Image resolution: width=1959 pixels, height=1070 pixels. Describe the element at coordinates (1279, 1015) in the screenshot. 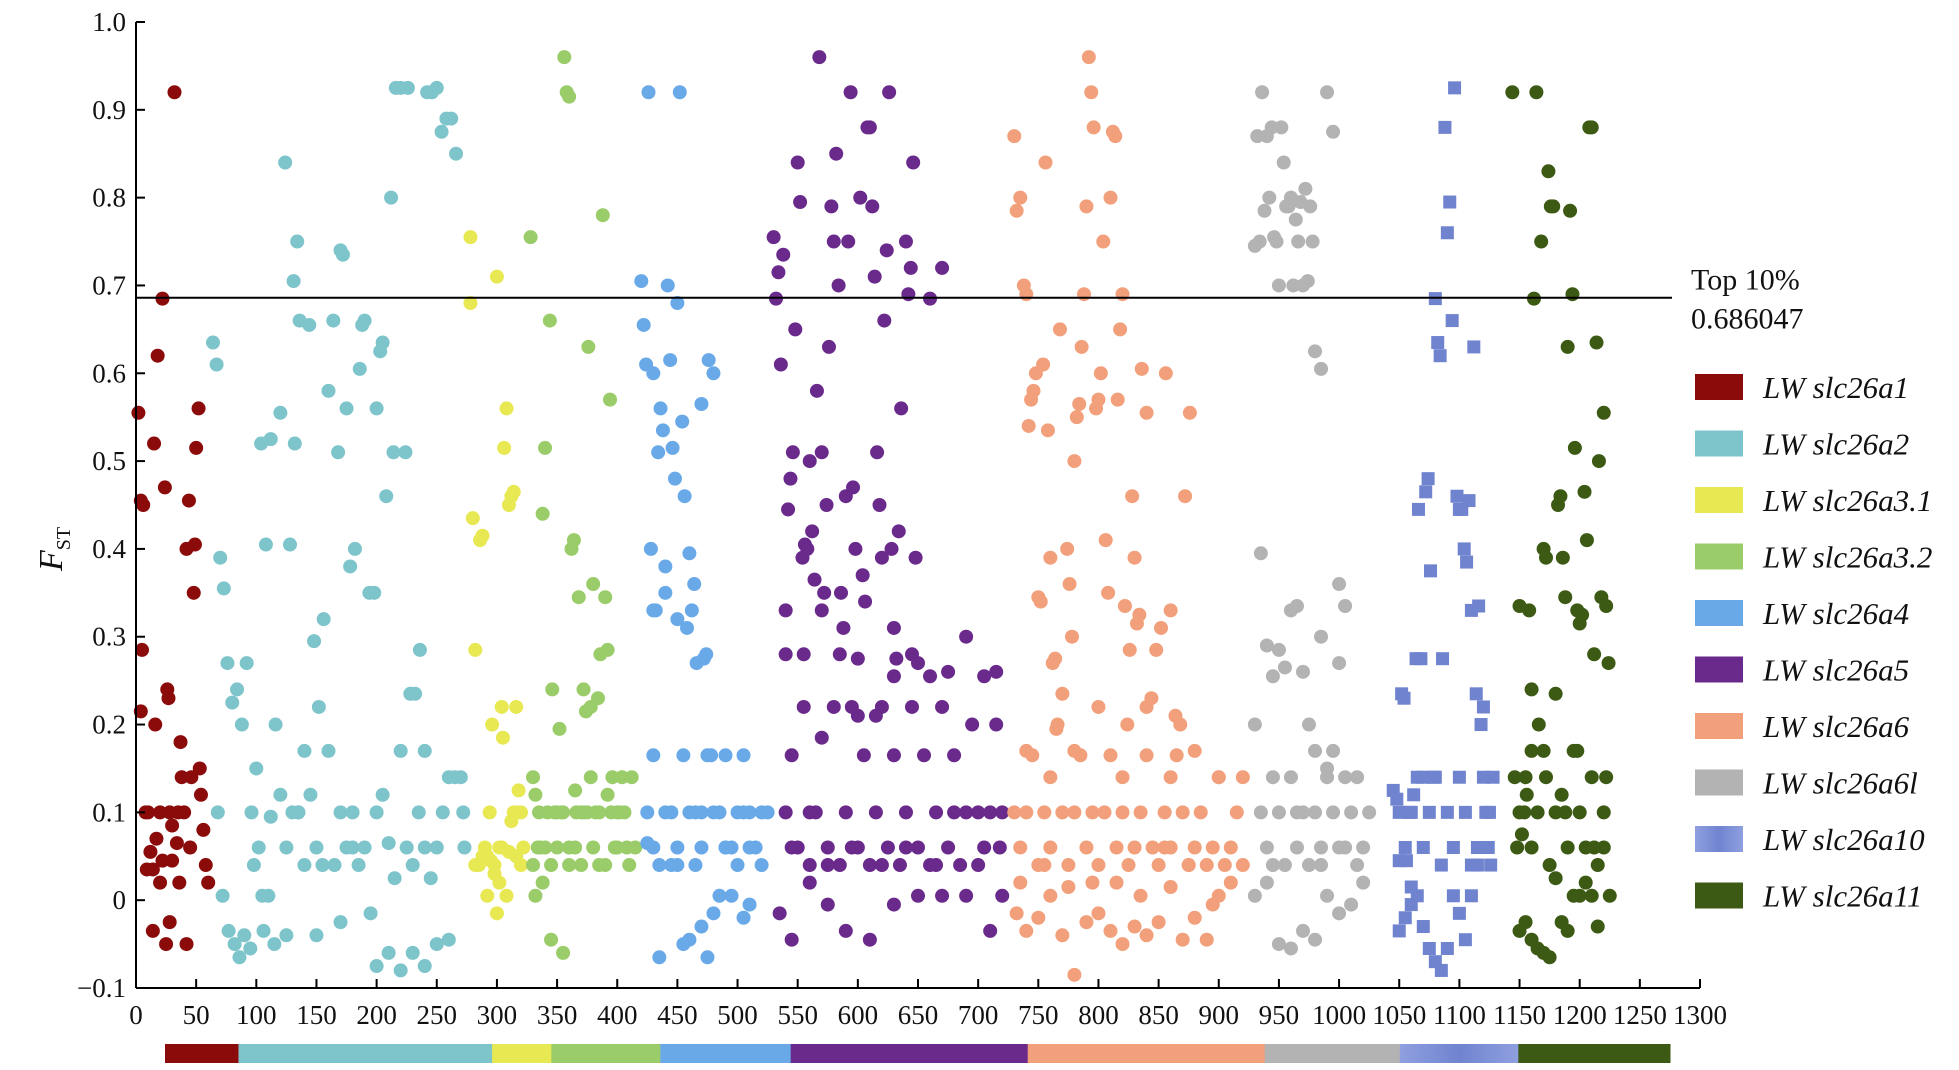

I see `x-tick-label: 950` at that location.